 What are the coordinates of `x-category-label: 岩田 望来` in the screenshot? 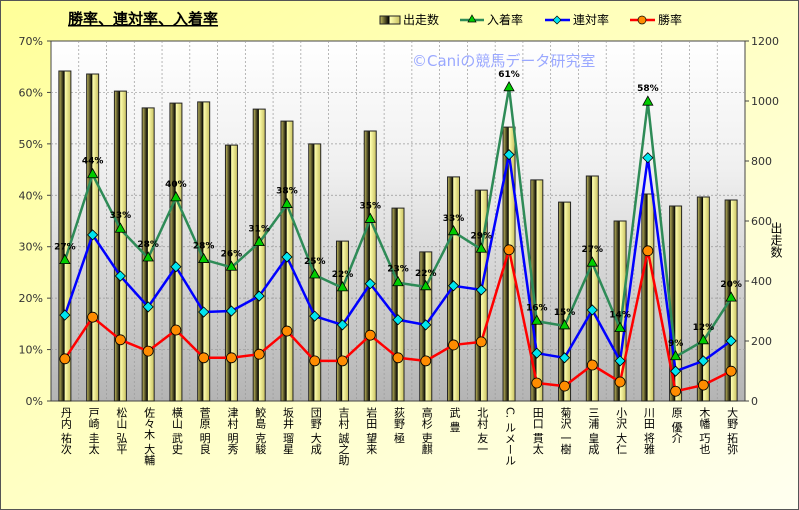 It's located at (371, 430).